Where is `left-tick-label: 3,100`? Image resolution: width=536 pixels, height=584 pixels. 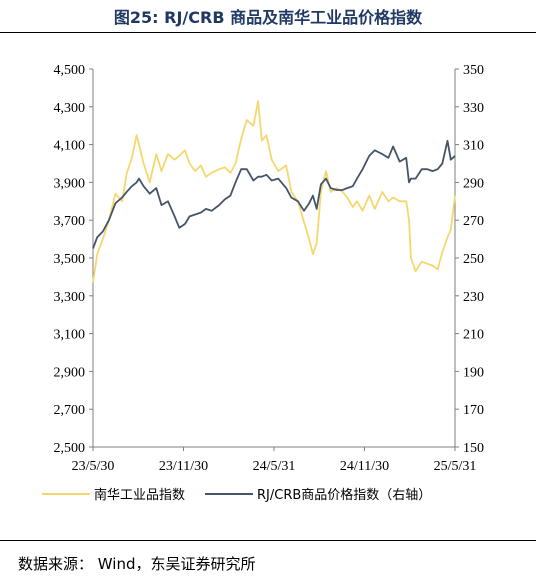
left-tick-label: 3,100 is located at coordinates (70, 335).